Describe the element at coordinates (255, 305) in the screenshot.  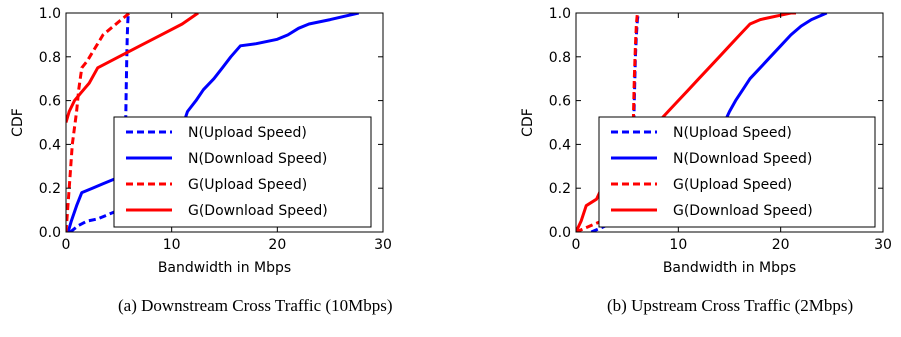
I see `caption-a: (a) Downstream Cross Traffic (10Mbps)` at that location.